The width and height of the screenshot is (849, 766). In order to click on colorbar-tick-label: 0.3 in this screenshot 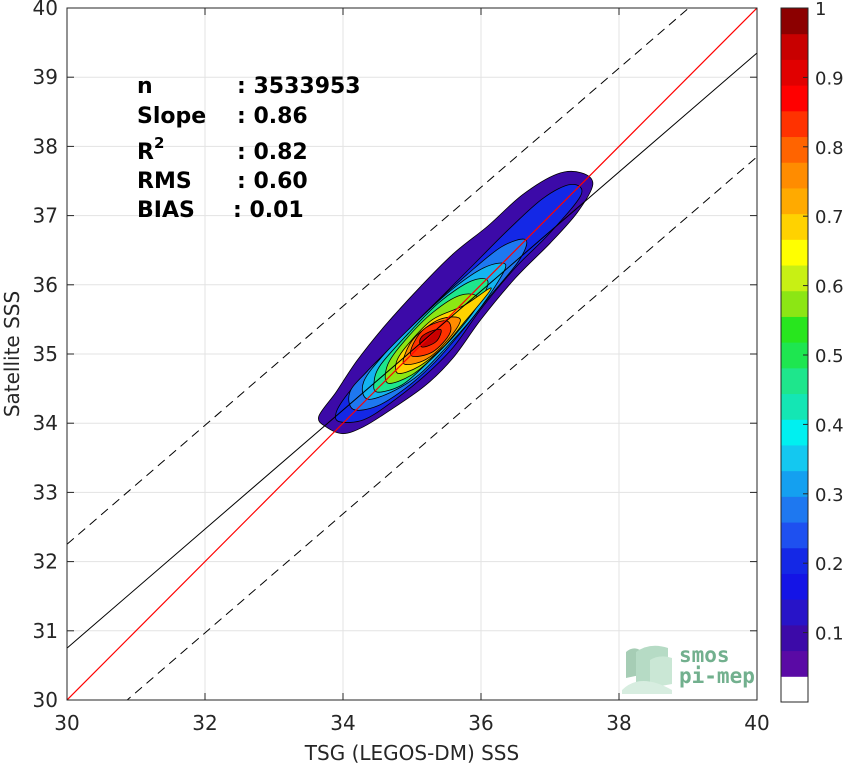, I will do `click(829, 495)`.